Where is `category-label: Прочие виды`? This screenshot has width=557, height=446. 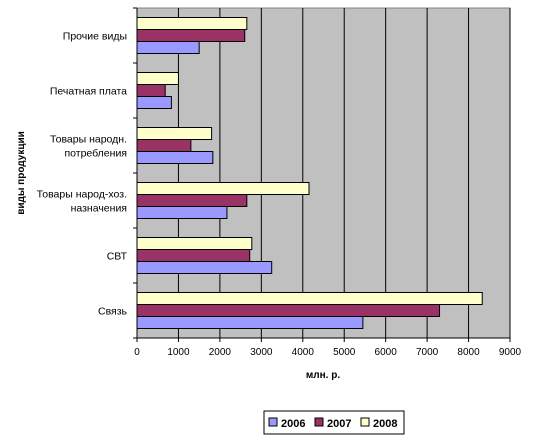
category-label: Прочие виды is located at coordinates (95, 37).